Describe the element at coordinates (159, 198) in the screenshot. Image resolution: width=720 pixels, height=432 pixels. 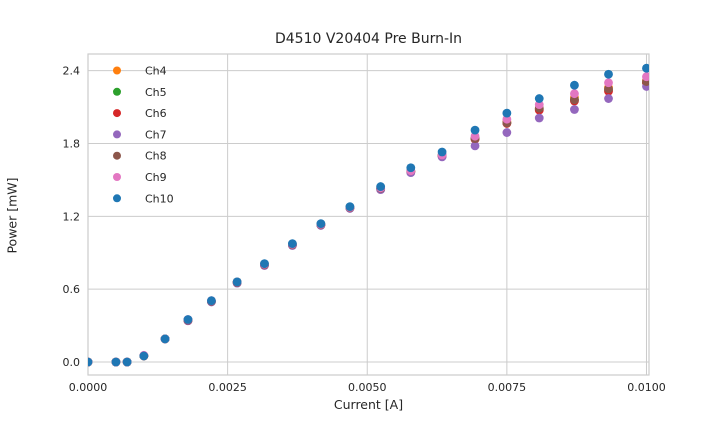
I see `legend-label-ch10: Ch10` at that location.